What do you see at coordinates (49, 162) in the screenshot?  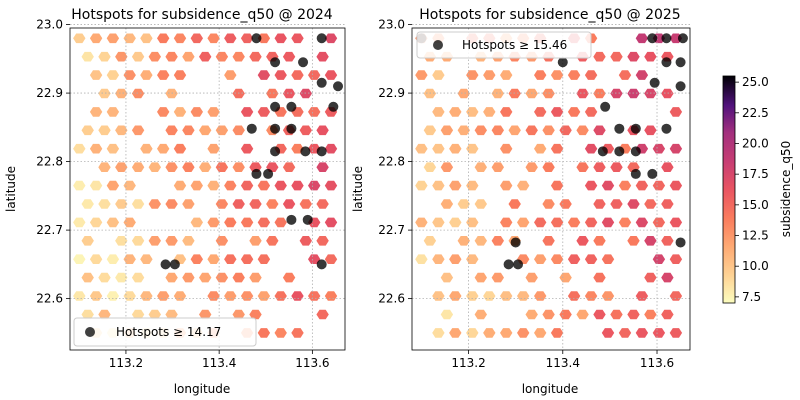 I see `y-tick-label: 22.8` at bounding box center [49, 162].